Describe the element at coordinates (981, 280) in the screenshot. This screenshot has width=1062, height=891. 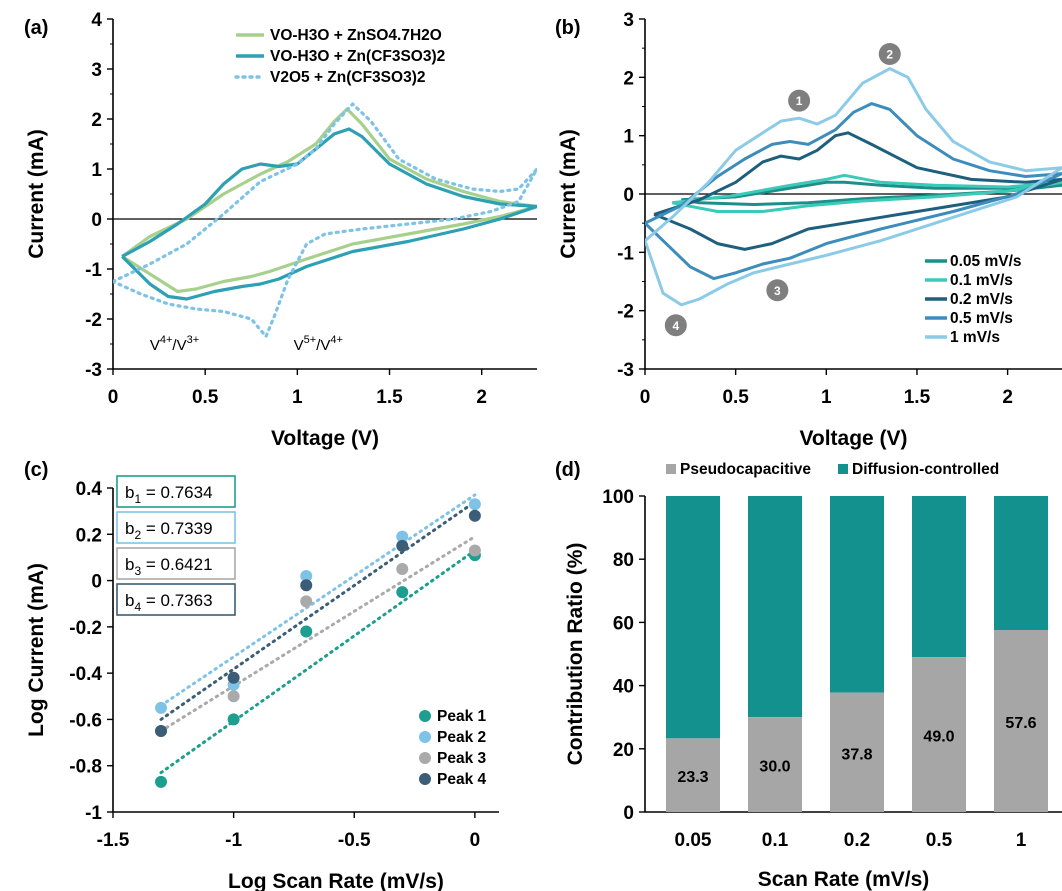
I see `legend-label: 0.1 mV/s` at that location.